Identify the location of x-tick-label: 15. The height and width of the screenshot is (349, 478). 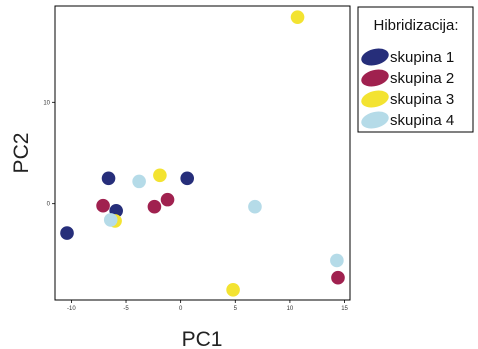
(344, 309).